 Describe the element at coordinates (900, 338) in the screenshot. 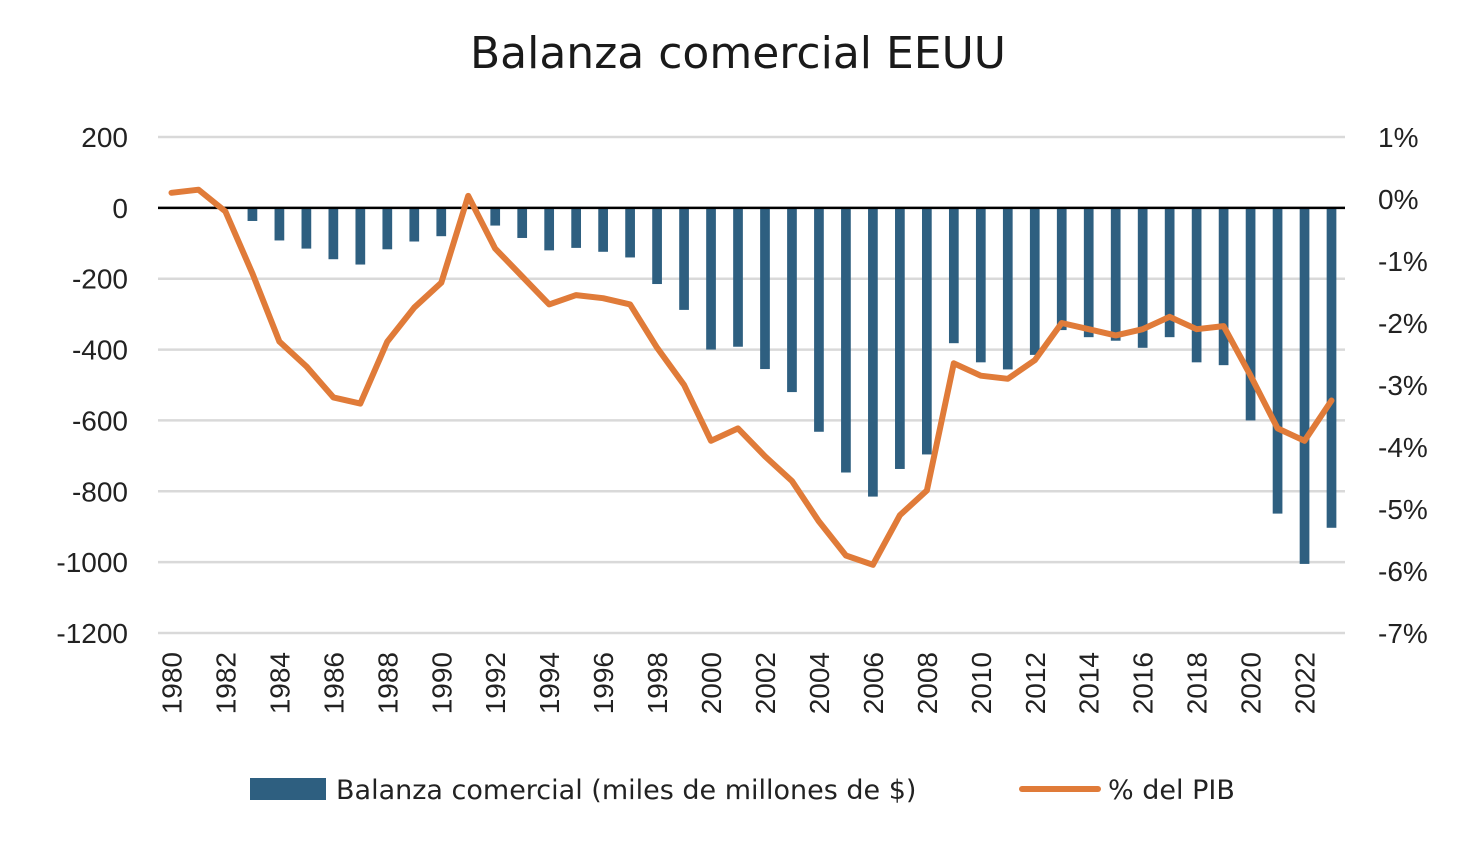

I see `bar-2007` at that location.